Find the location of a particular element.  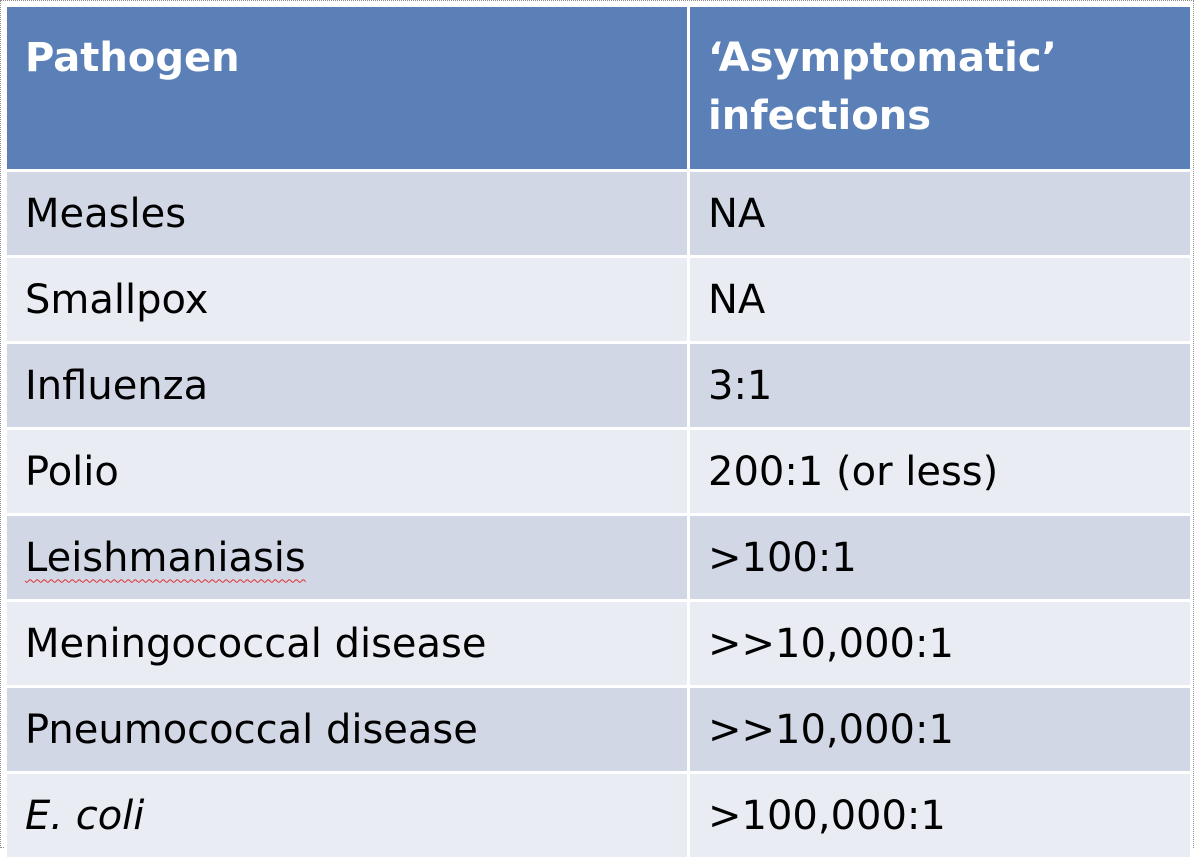

pathogen-cell: Pneumococcal disease is located at coordinates (347, 729).